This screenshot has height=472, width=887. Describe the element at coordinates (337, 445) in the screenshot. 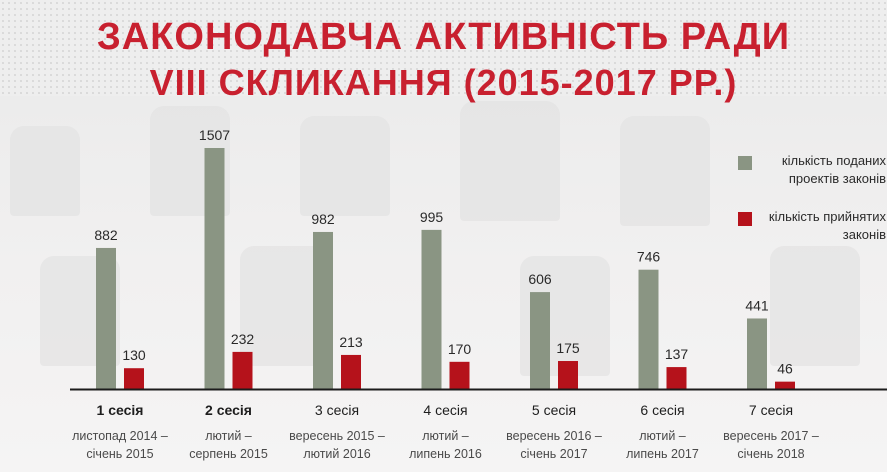

I see `session-period: вересень 2015 – лютий 2016` at that location.